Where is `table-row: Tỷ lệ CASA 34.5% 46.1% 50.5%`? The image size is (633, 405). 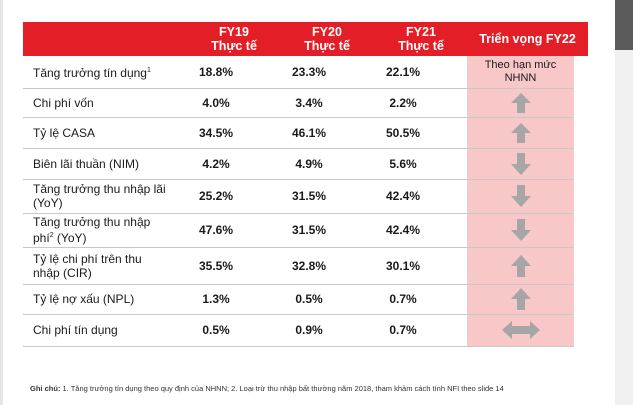
table-row: Tỷ lệ CASA 34.5% 46.1% 50.5% is located at coordinates (298, 133).